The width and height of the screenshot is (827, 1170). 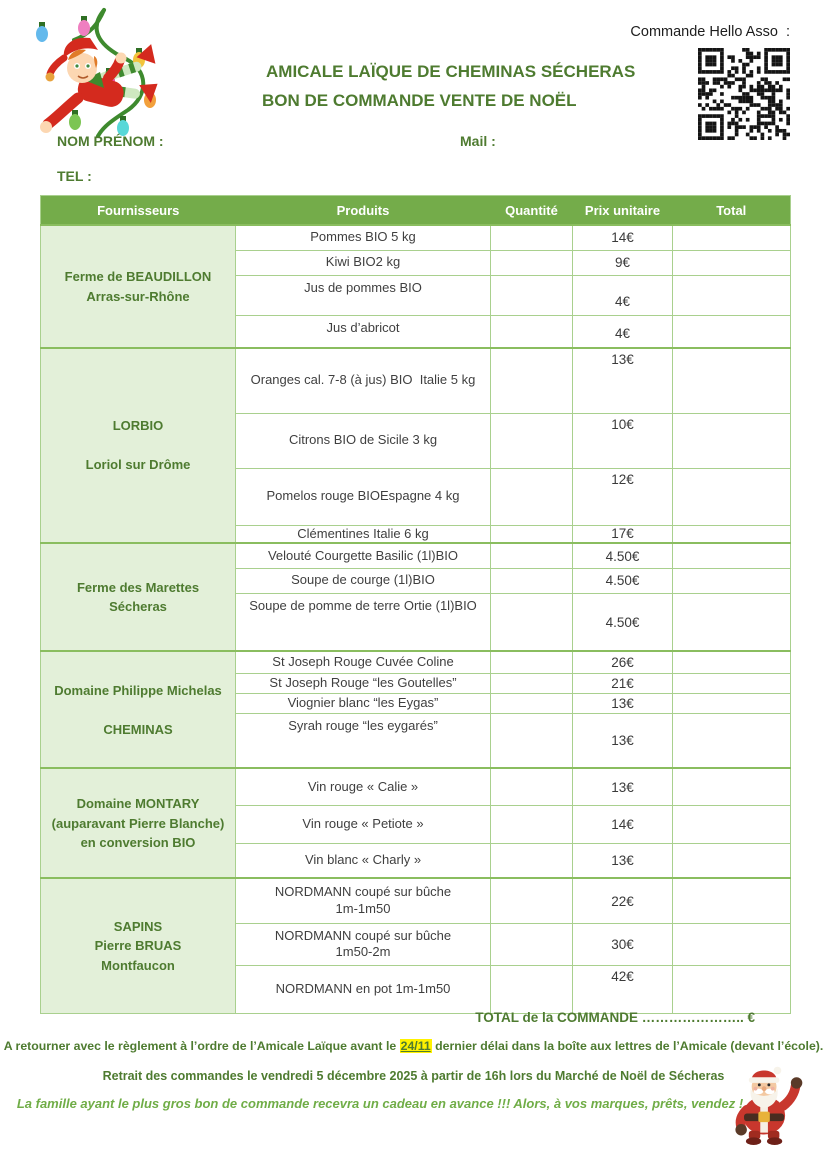 I want to click on qr-code, so click(x=744, y=94).